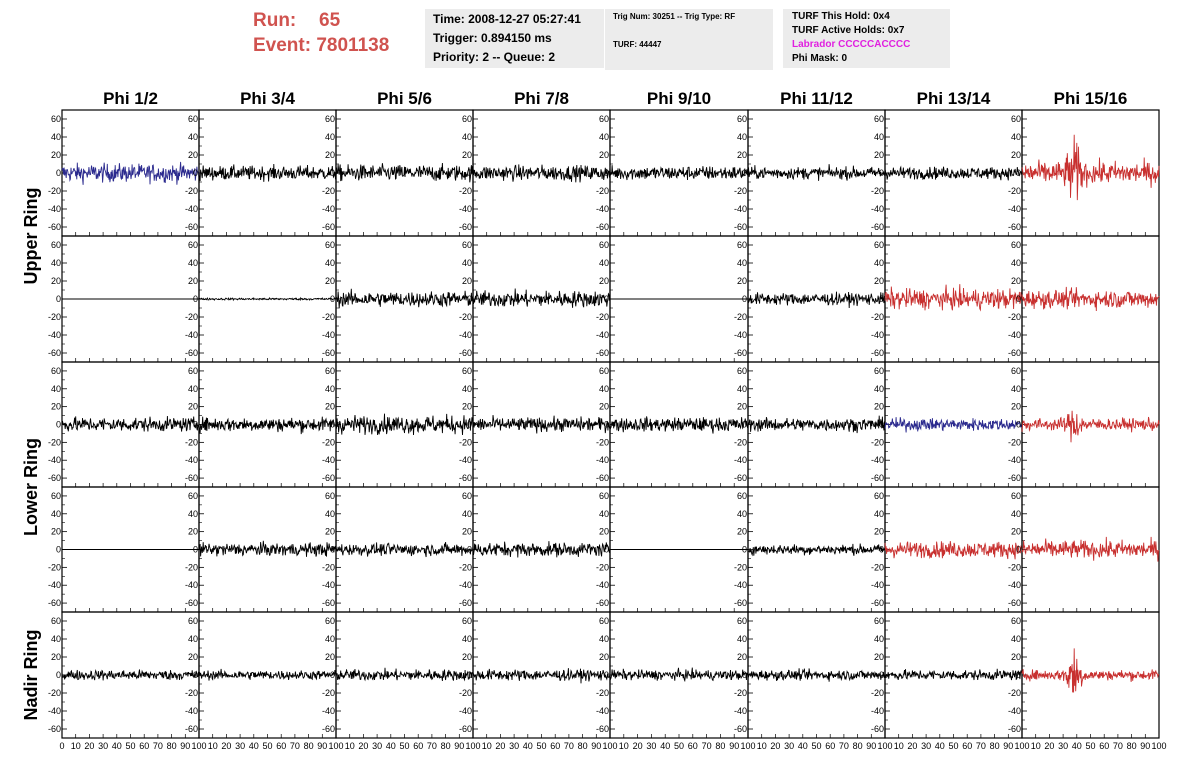  I want to click on turf-text: TURF: 44447, so click(637, 44).